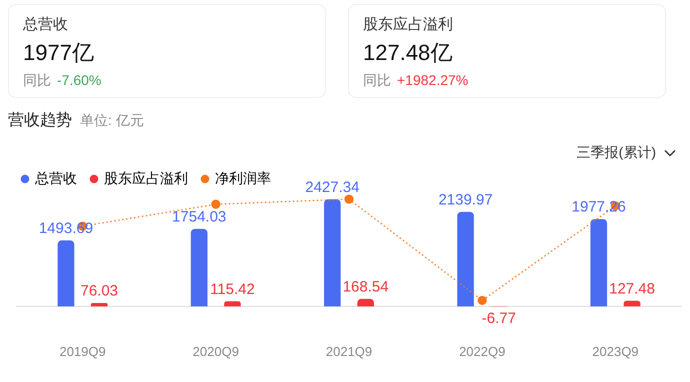 Image resolution: width=690 pixels, height=382 pixels. I want to click on text: 股东应占溢利, so click(408, 24).